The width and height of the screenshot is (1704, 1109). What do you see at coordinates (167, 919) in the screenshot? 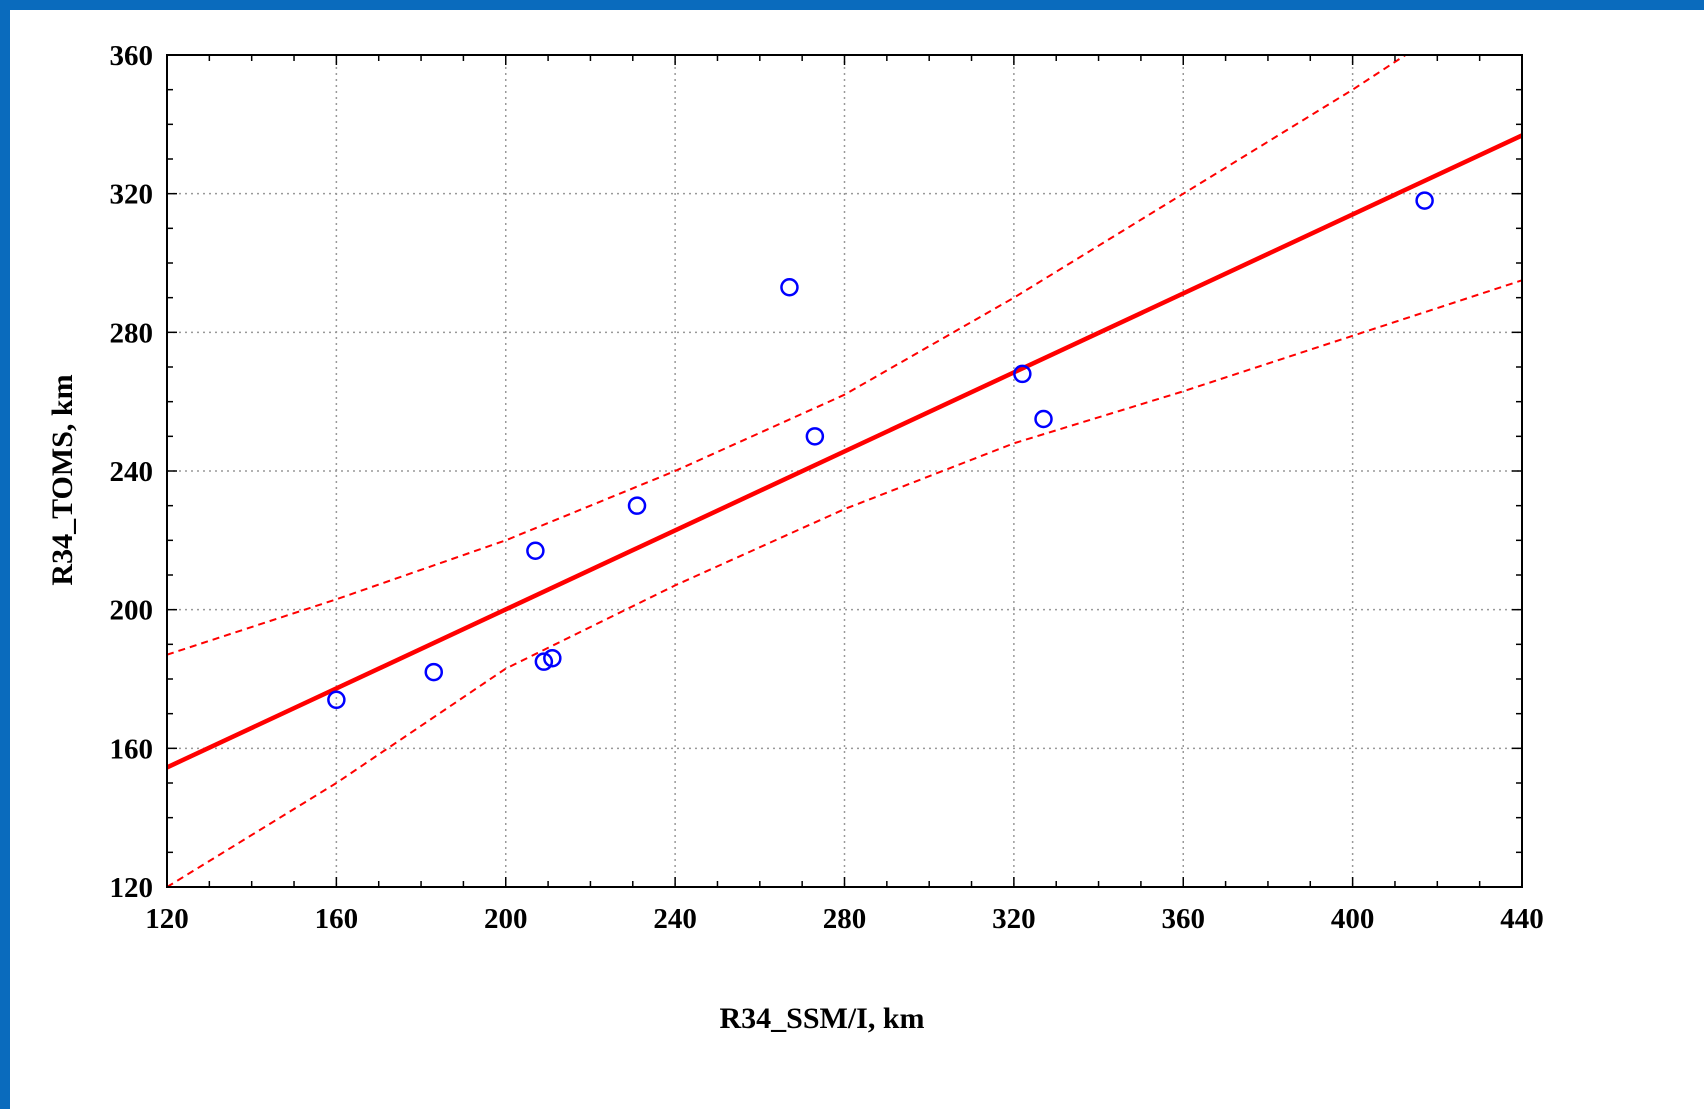
I see `x-tick-label: 120` at bounding box center [167, 919].